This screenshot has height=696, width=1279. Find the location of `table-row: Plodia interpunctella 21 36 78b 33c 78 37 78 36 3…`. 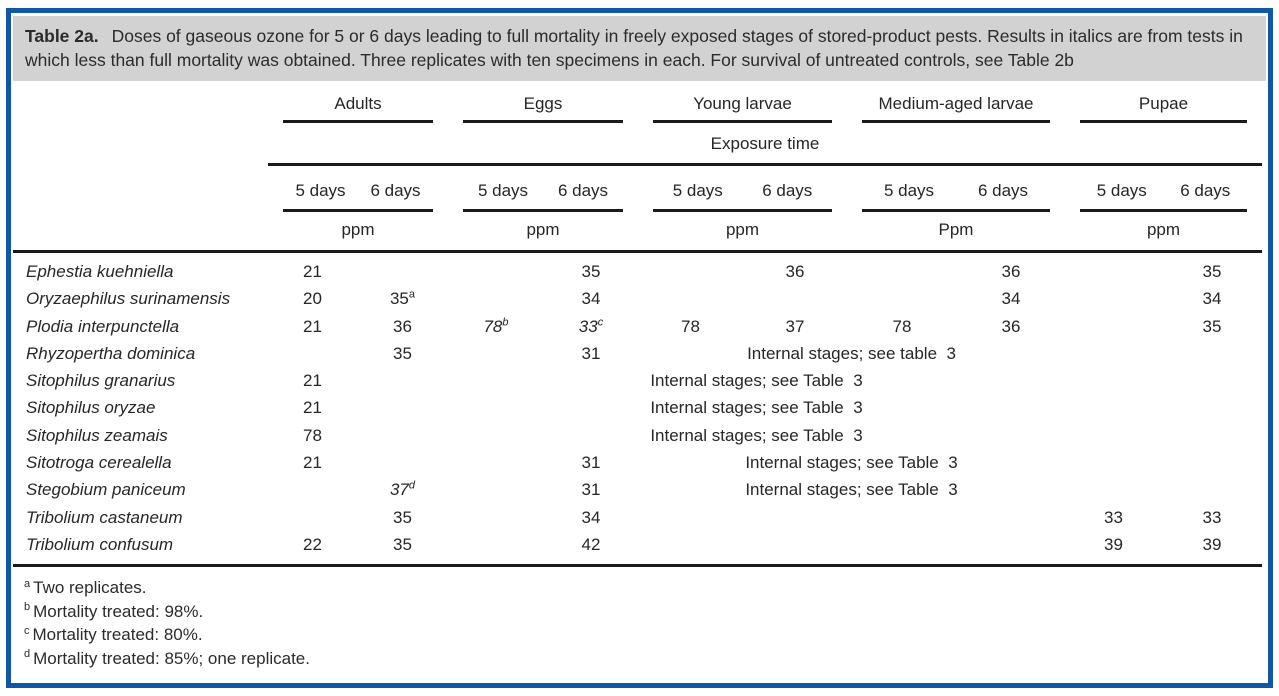

table-row: Plodia interpunctella 21 36 78b 33c 78 37 78 36 3… is located at coordinates (637, 326).